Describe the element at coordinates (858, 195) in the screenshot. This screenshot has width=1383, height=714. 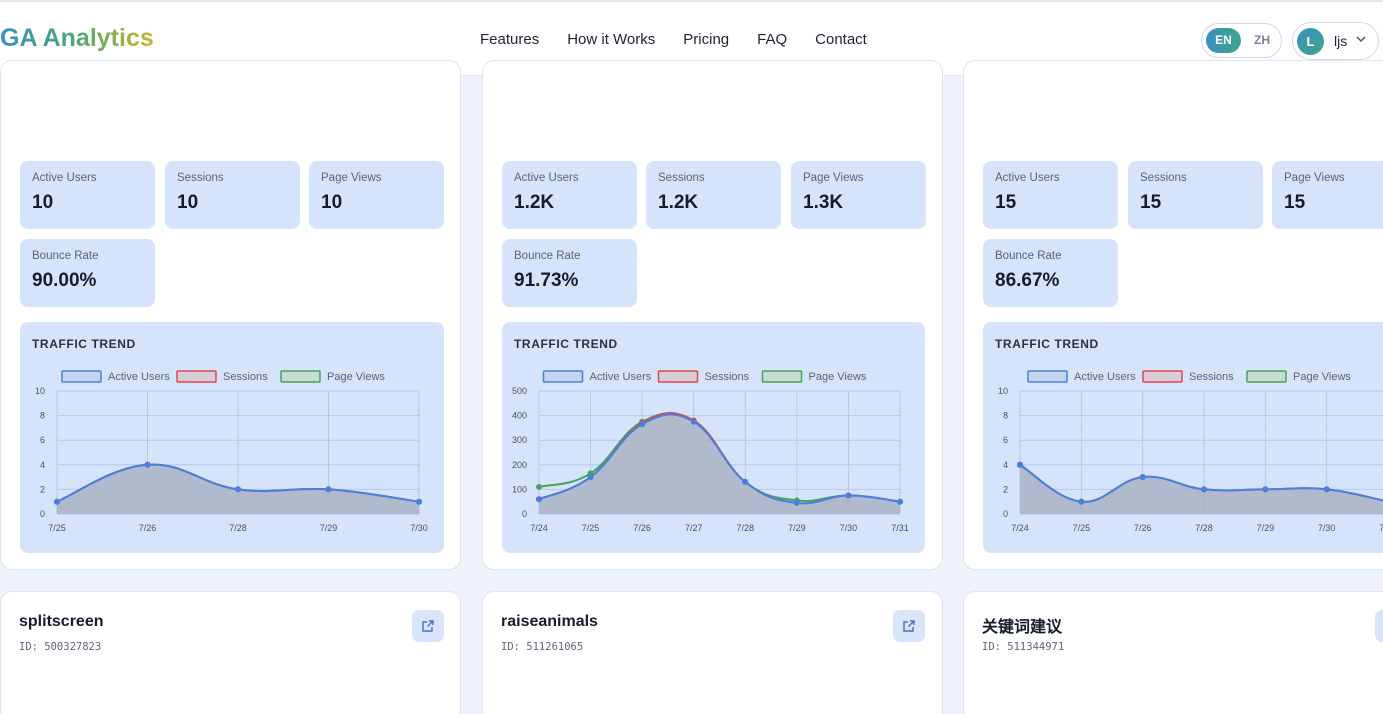
I see `stat-page-views: Page Views 1.3K` at that location.